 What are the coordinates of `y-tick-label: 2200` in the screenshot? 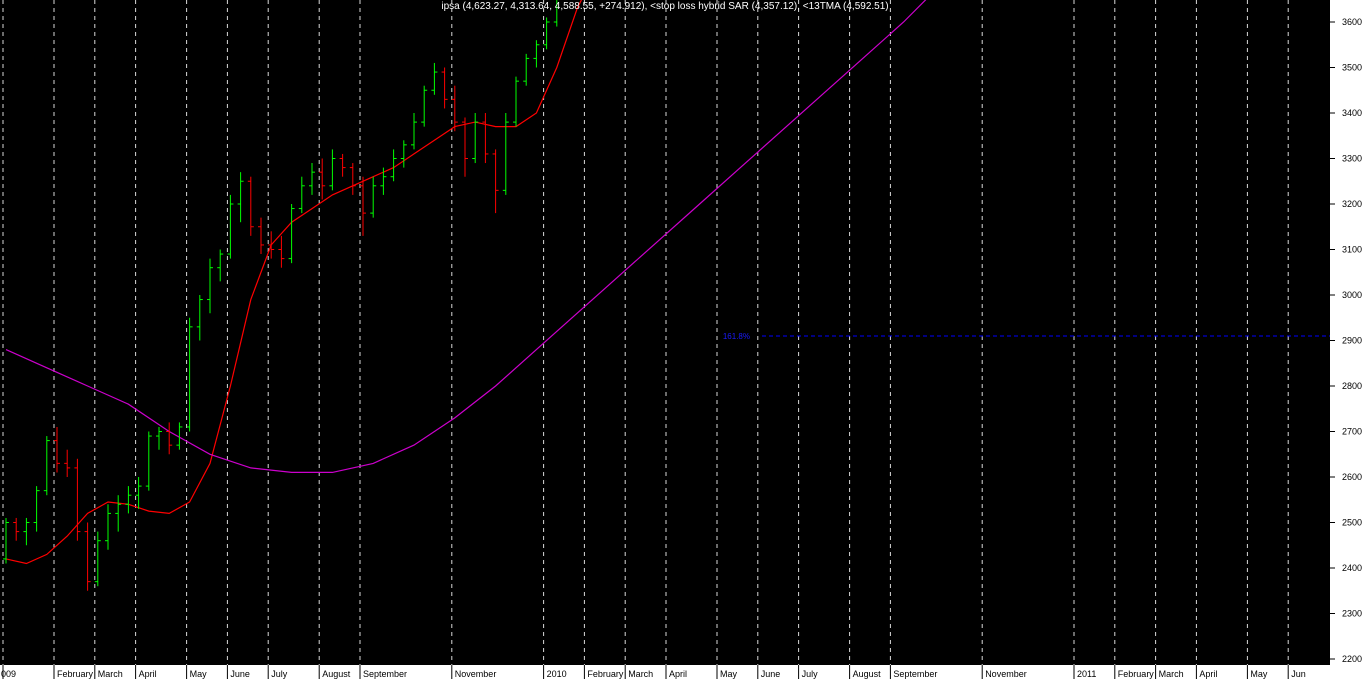 It's located at (1352, 659).